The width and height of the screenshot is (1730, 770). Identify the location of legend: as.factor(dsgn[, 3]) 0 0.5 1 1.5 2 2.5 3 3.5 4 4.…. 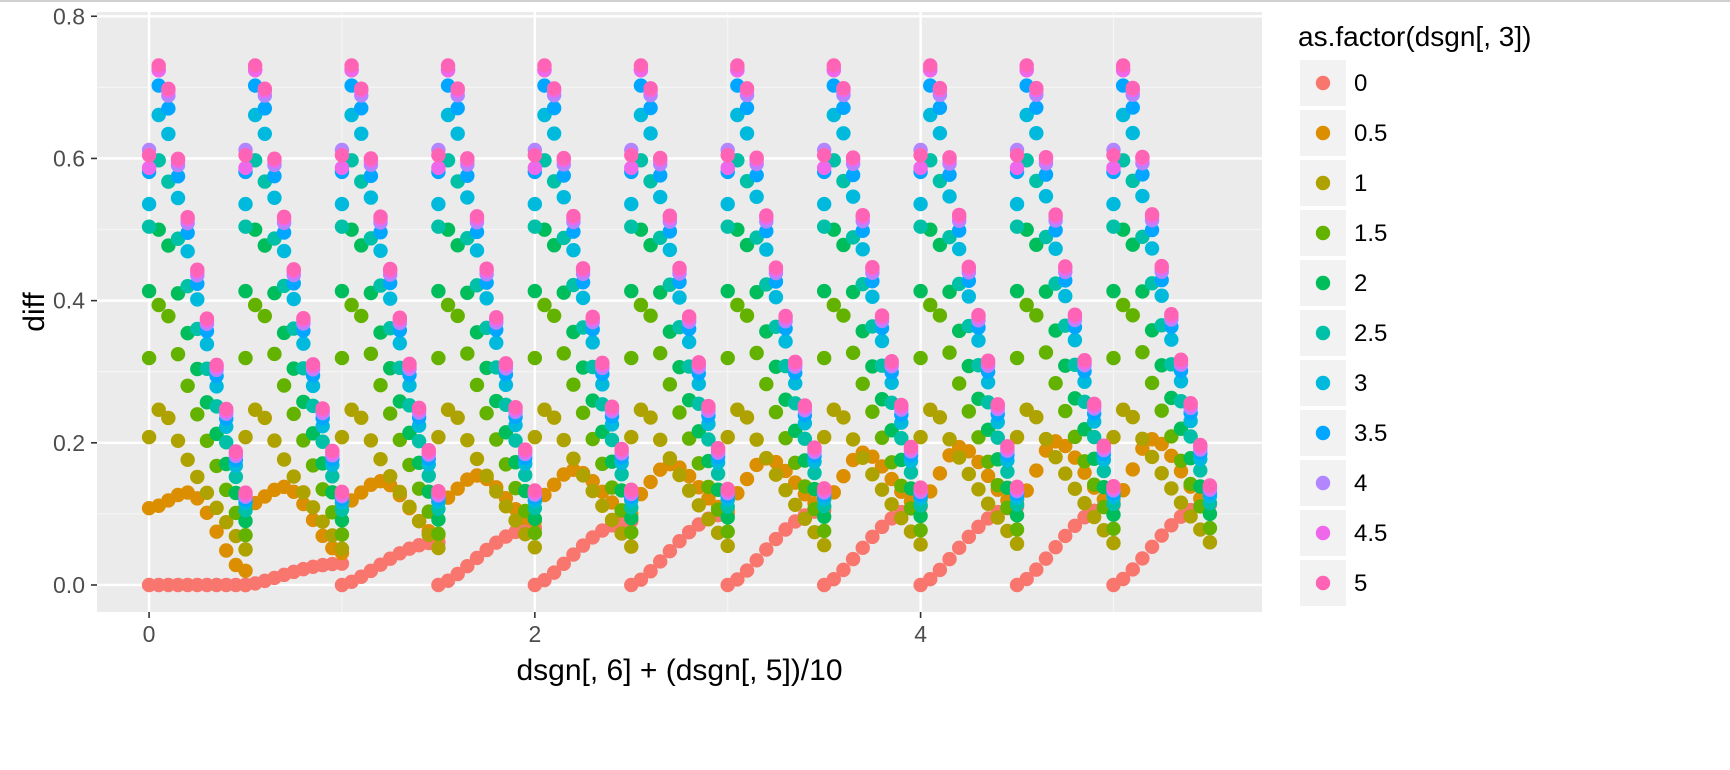
(1414, 313).